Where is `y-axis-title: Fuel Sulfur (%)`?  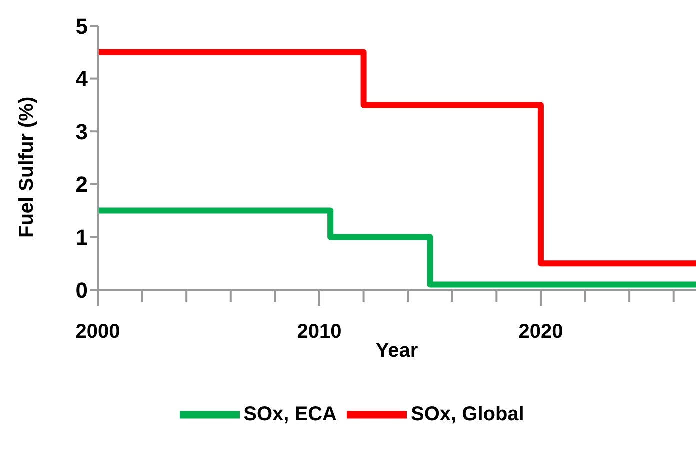
y-axis-title: Fuel Sulfur (%) is located at coordinates (27, 167).